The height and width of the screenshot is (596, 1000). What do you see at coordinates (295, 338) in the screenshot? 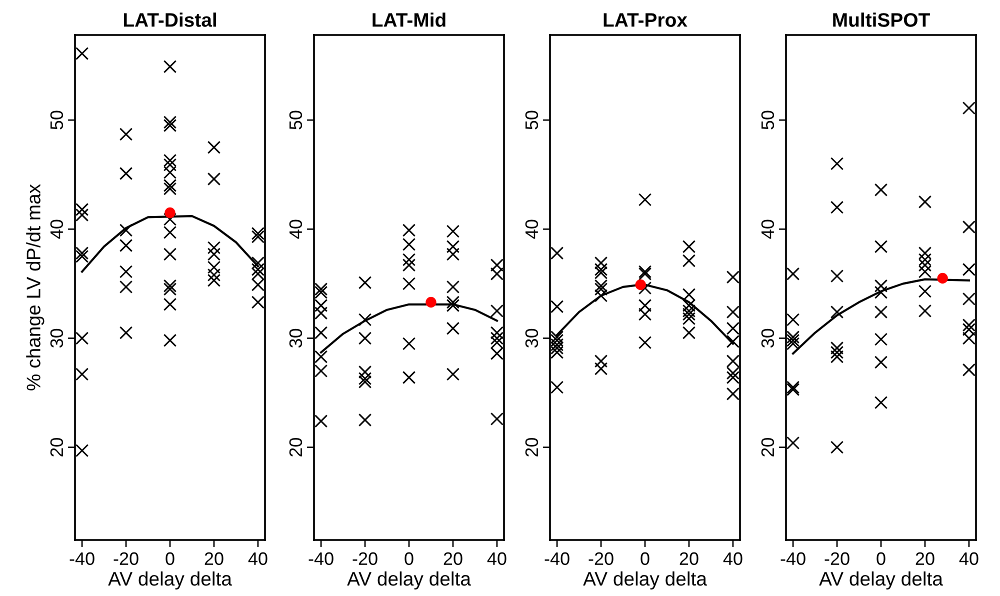
I see `y-tick-label: 30` at bounding box center [295, 338].